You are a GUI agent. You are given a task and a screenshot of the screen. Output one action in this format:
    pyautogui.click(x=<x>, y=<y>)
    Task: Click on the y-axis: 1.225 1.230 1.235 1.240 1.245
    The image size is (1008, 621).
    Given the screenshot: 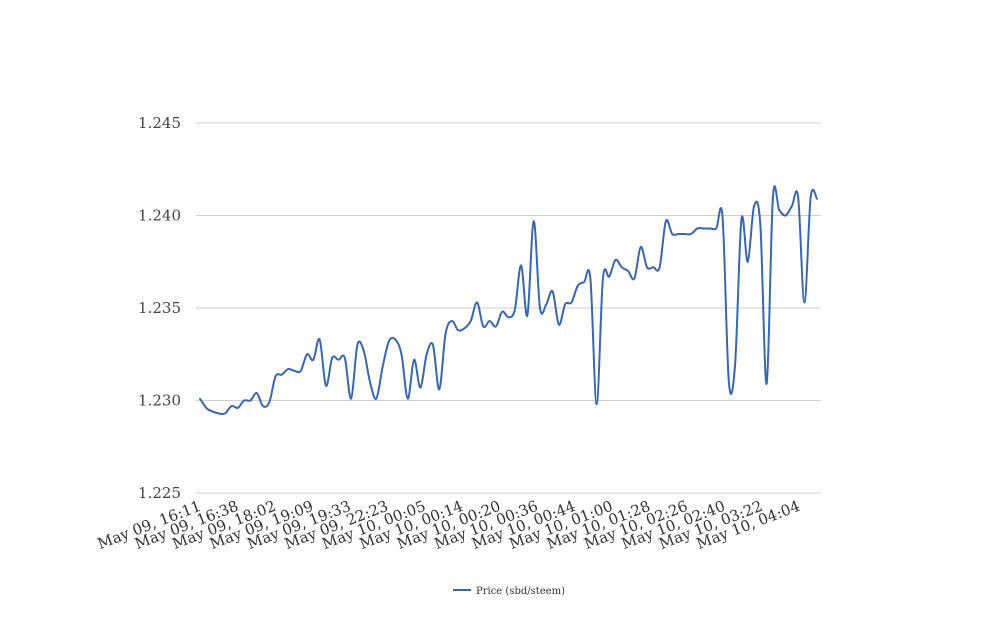 What is the action you would take?
    pyautogui.click(x=159, y=308)
    